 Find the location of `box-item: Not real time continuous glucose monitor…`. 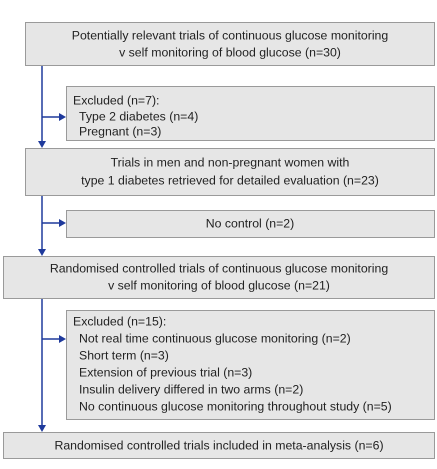

box-item: Not real time continuous glucose monitor… is located at coordinates (215, 338).